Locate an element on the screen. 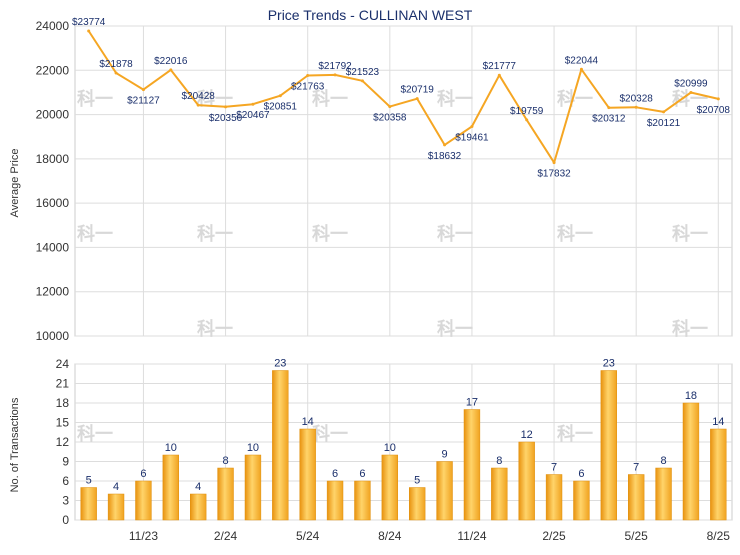 The image size is (740, 555). price-data-label: $21523 is located at coordinates (363, 72).